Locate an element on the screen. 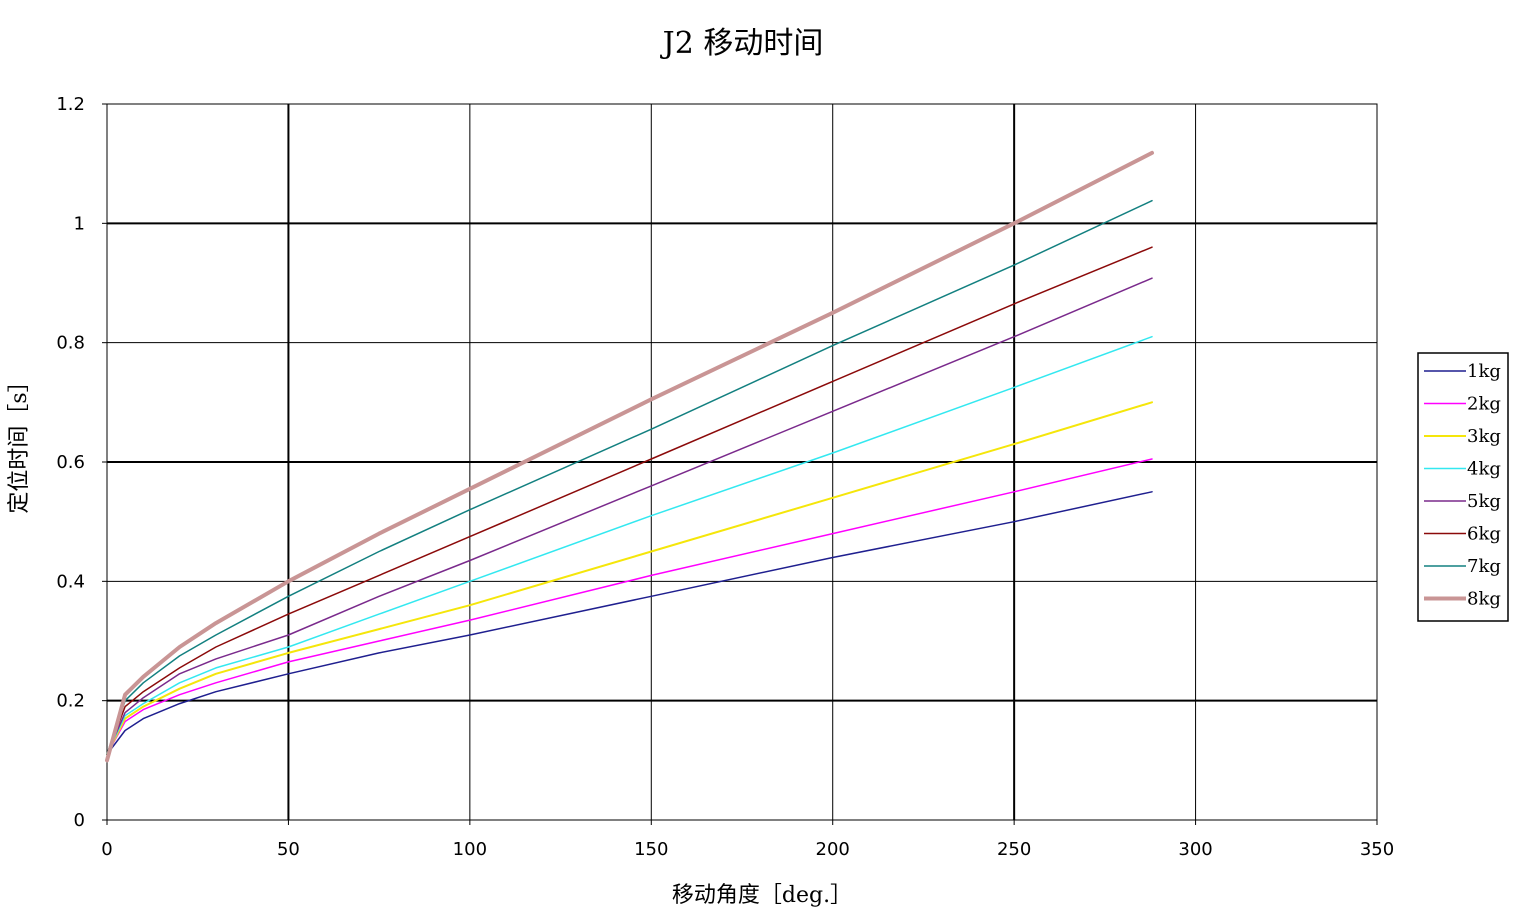 This screenshot has width=1514, height=922. x-tick-label: 350 is located at coordinates (1377, 849).